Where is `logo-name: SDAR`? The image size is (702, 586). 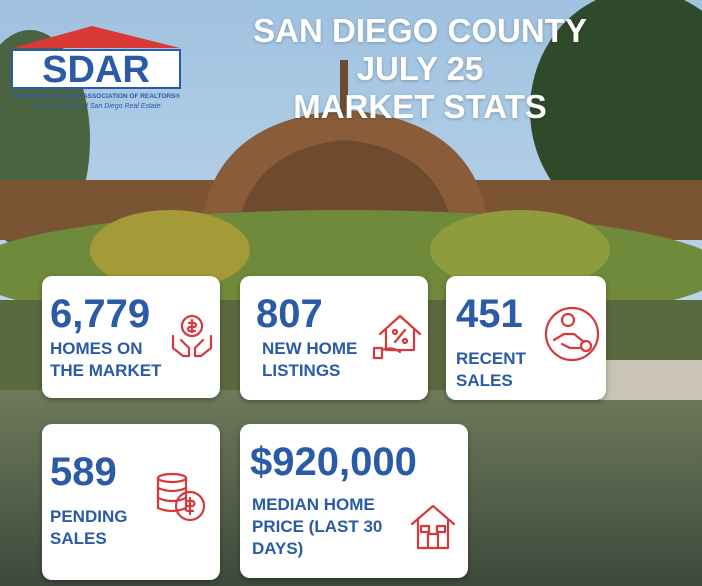 logo-name: SDAR is located at coordinates (96, 70).